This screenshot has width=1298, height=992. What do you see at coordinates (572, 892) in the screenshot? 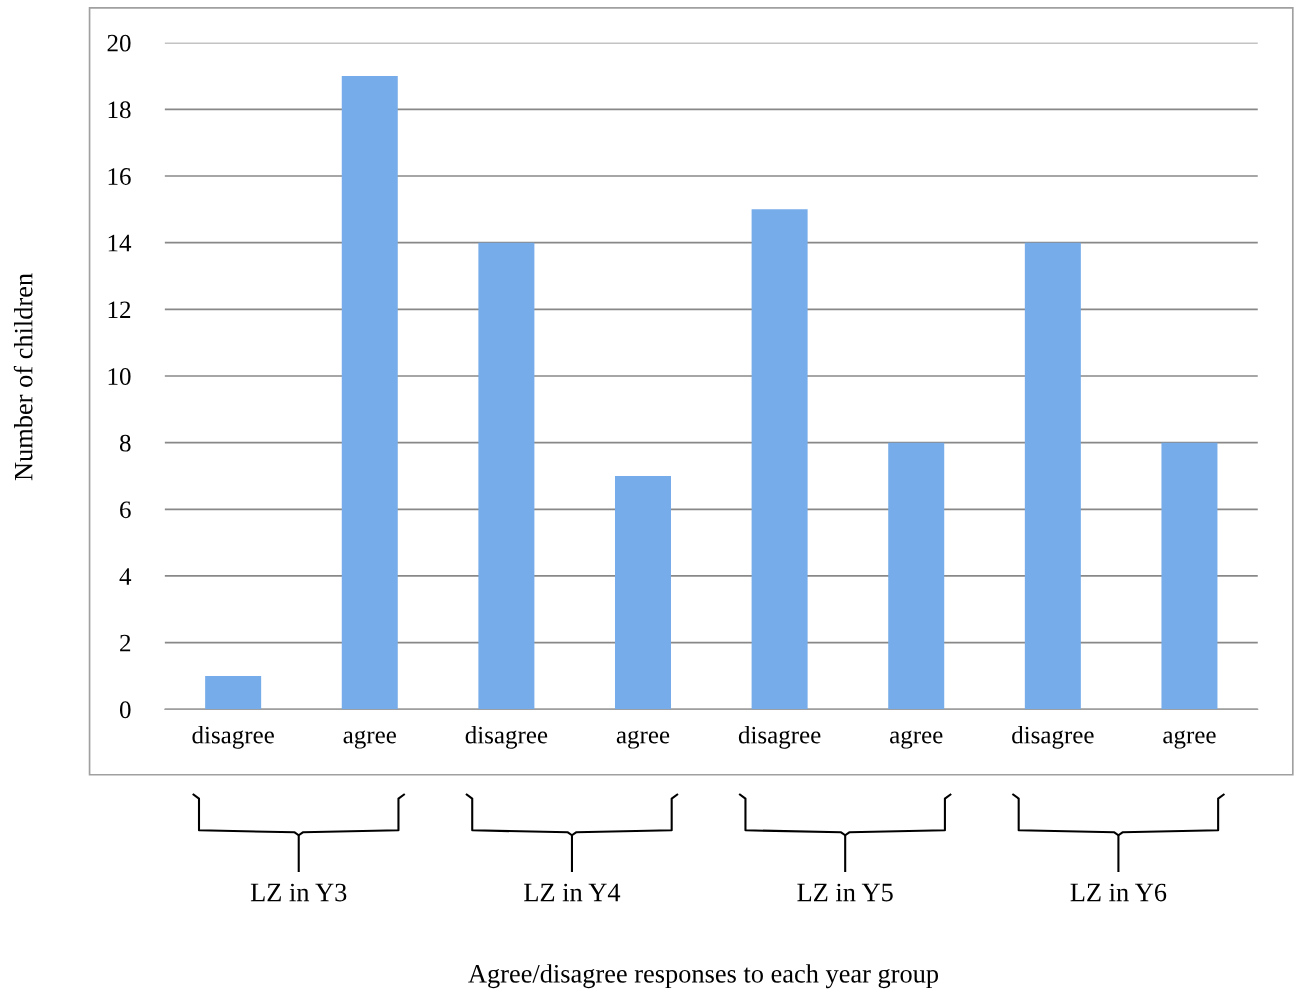
I see `text: LZ in Y4` at bounding box center [572, 892].